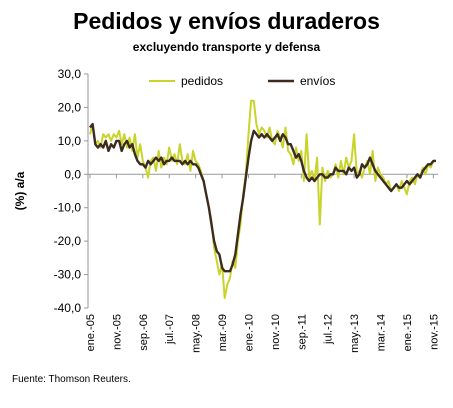 Image resolution: width=453 pixels, height=408 pixels. What do you see at coordinates (144, 332) in the screenshot?
I see `x-tick-label: sep.-06` at bounding box center [144, 332].